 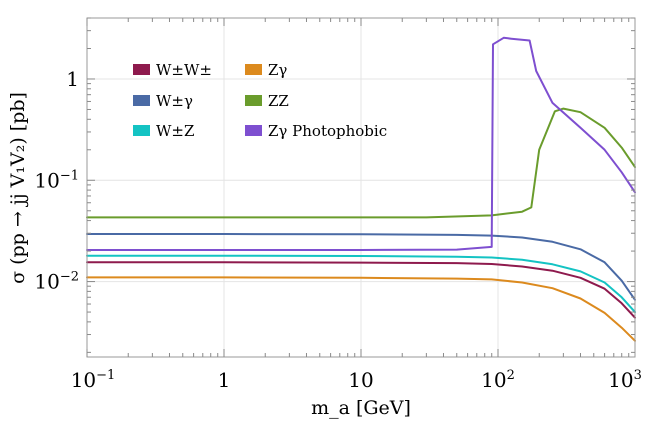 I want to click on legend-item: W±Z, so click(x=163, y=131).